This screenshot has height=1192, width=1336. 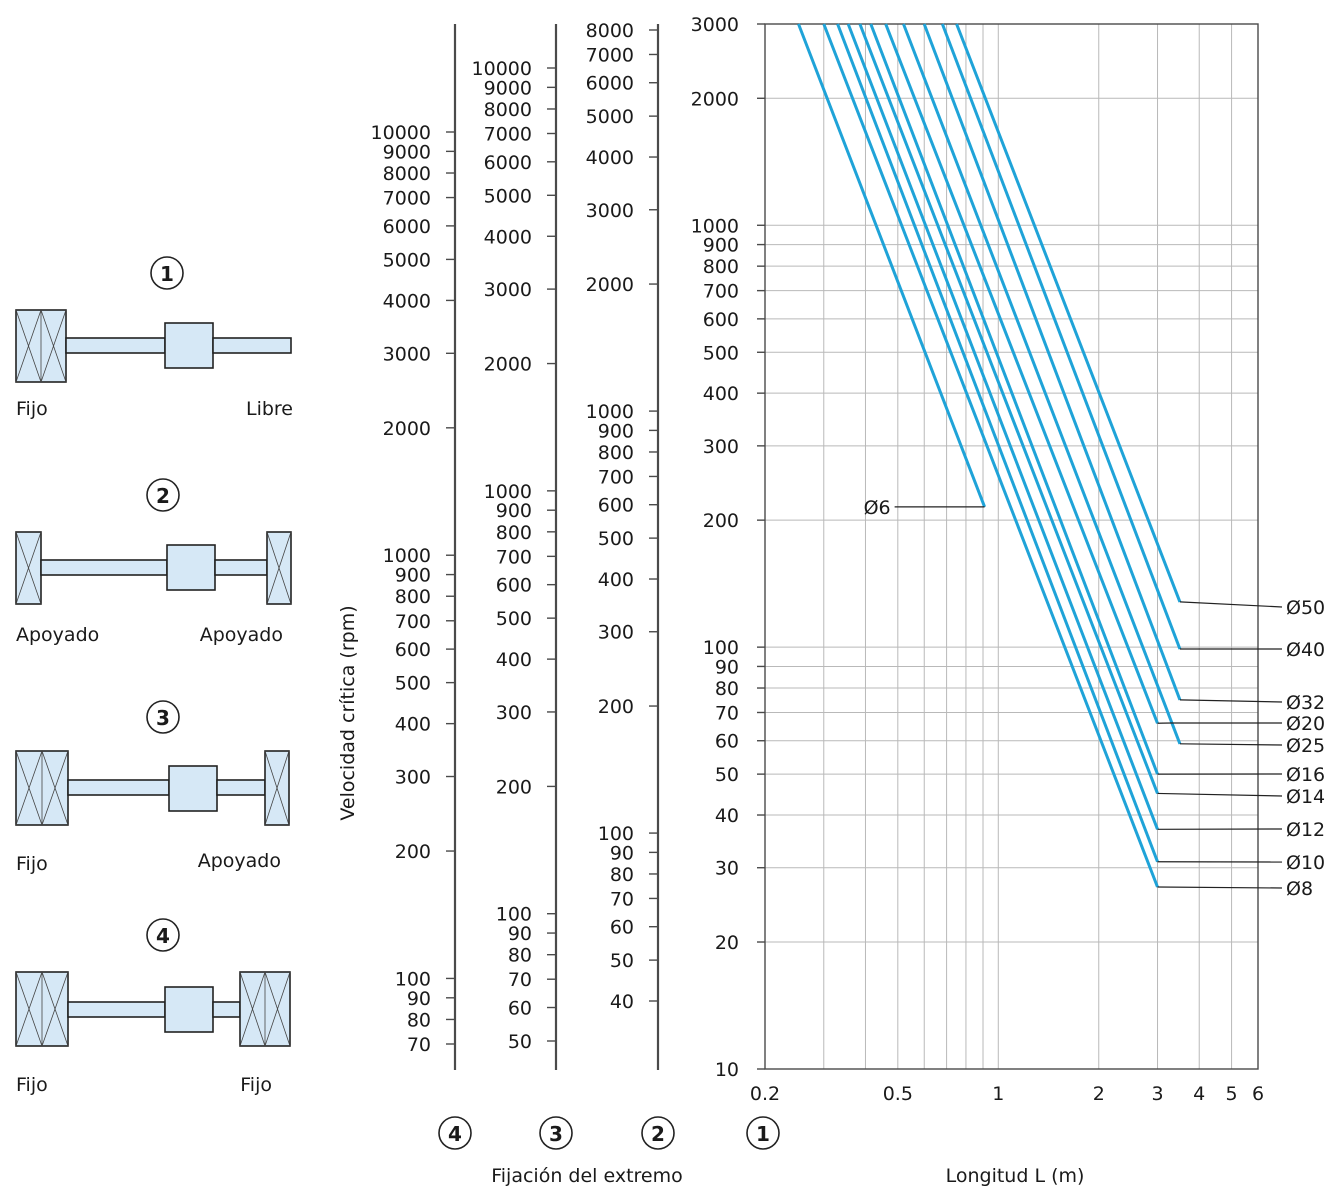 I want to click on mounting-diagram-4: 4 Fijo Fijo, so click(x=153, y=1007).